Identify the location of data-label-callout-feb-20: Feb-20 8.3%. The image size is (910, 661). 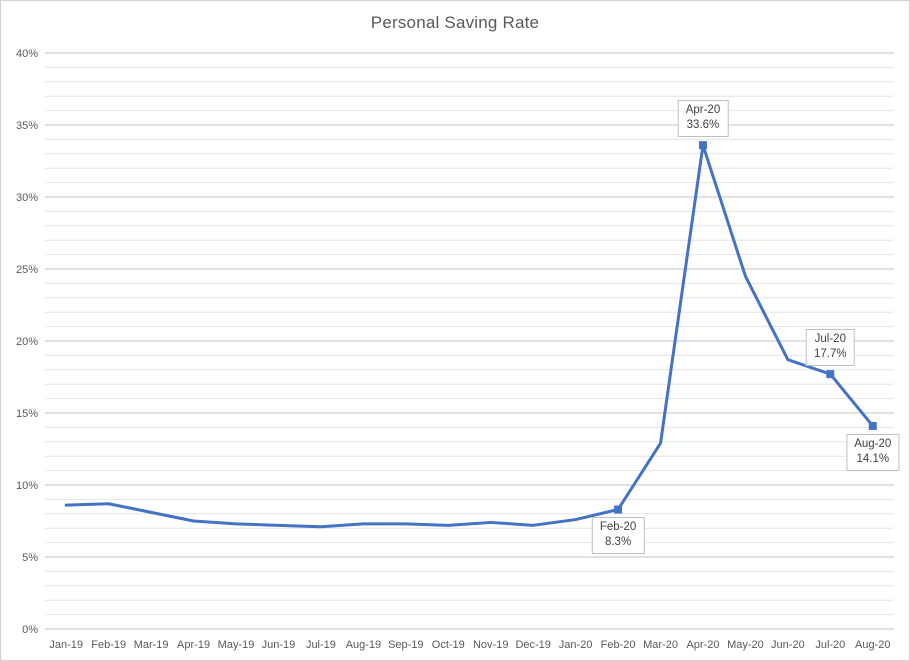
(618, 536).